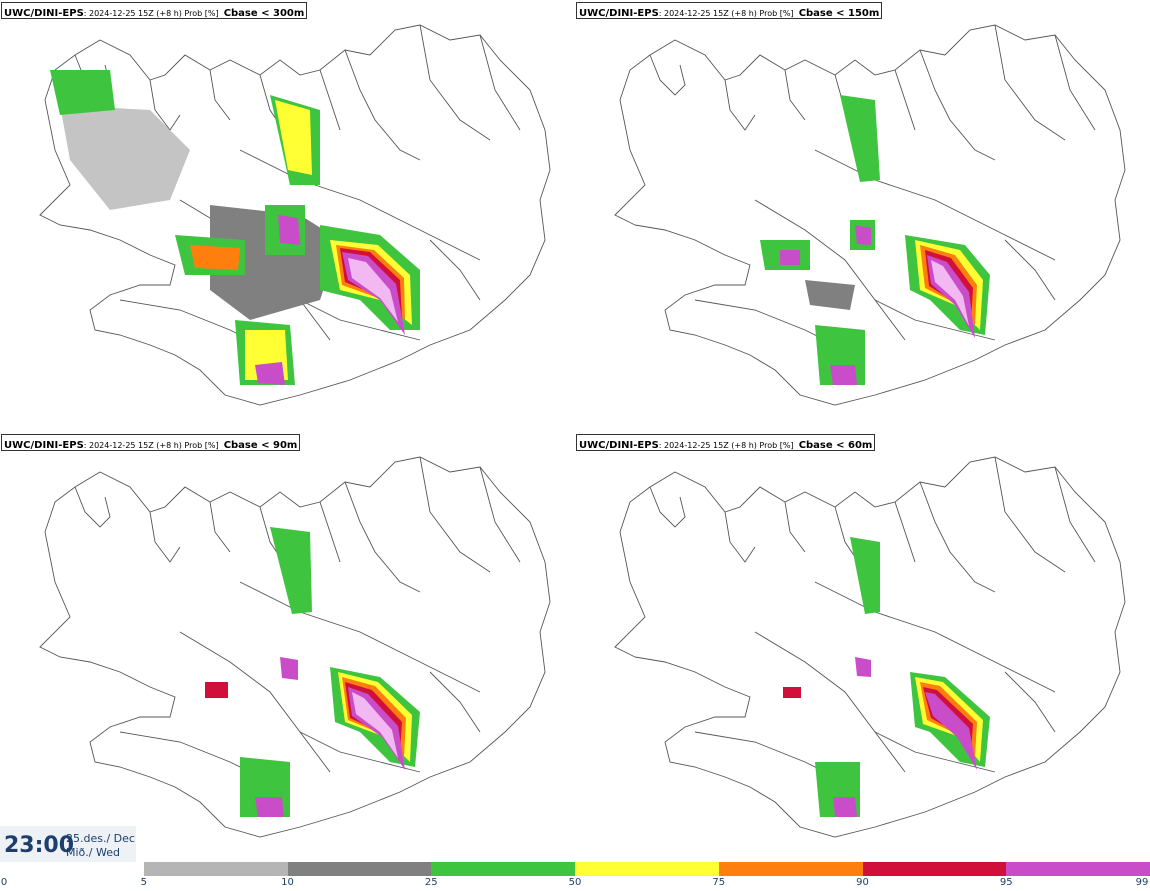 The image size is (1150, 891). I want to click on parameter-label: Cbase < 150m, so click(839, 13).